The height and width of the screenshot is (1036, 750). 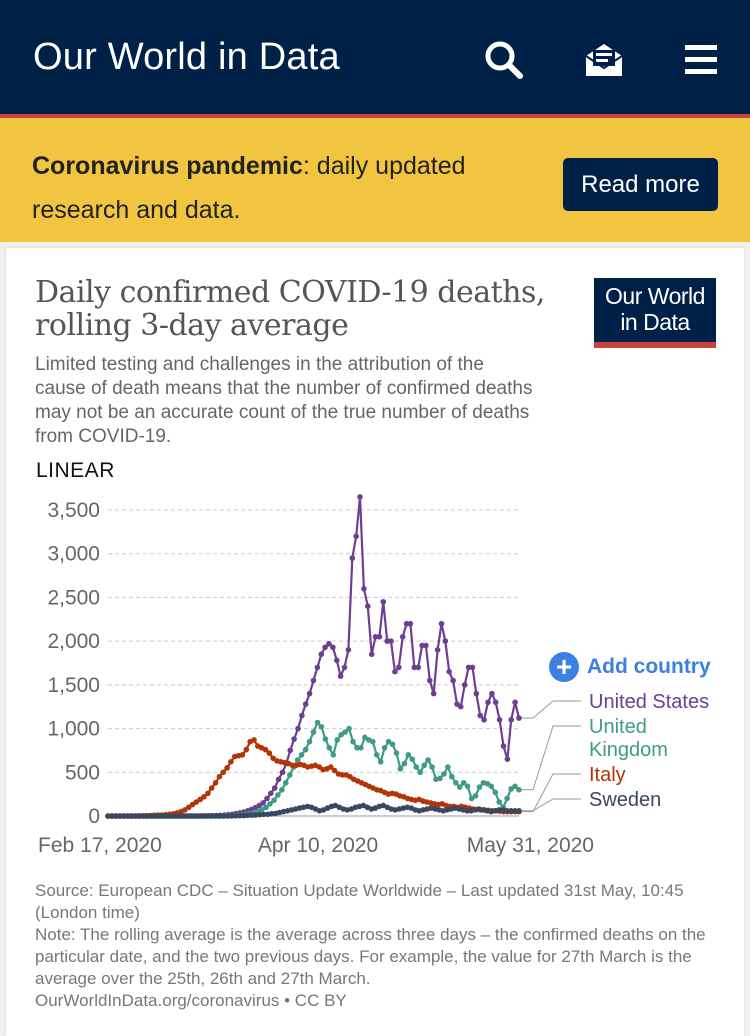 I want to click on legend-label: Kingdom, so click(x=628, y=750).